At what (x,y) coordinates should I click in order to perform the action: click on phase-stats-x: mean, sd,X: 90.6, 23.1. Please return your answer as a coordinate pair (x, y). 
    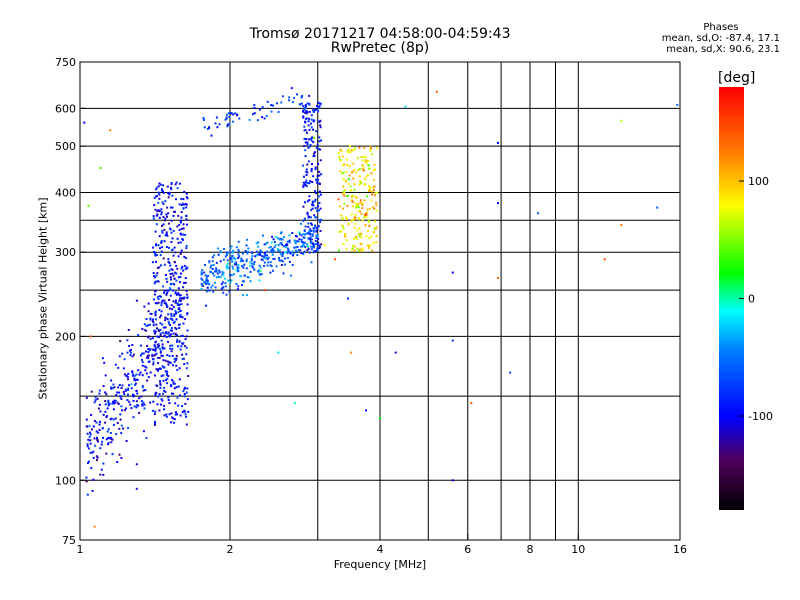
    Looking at the image, I should click on (723, 49).